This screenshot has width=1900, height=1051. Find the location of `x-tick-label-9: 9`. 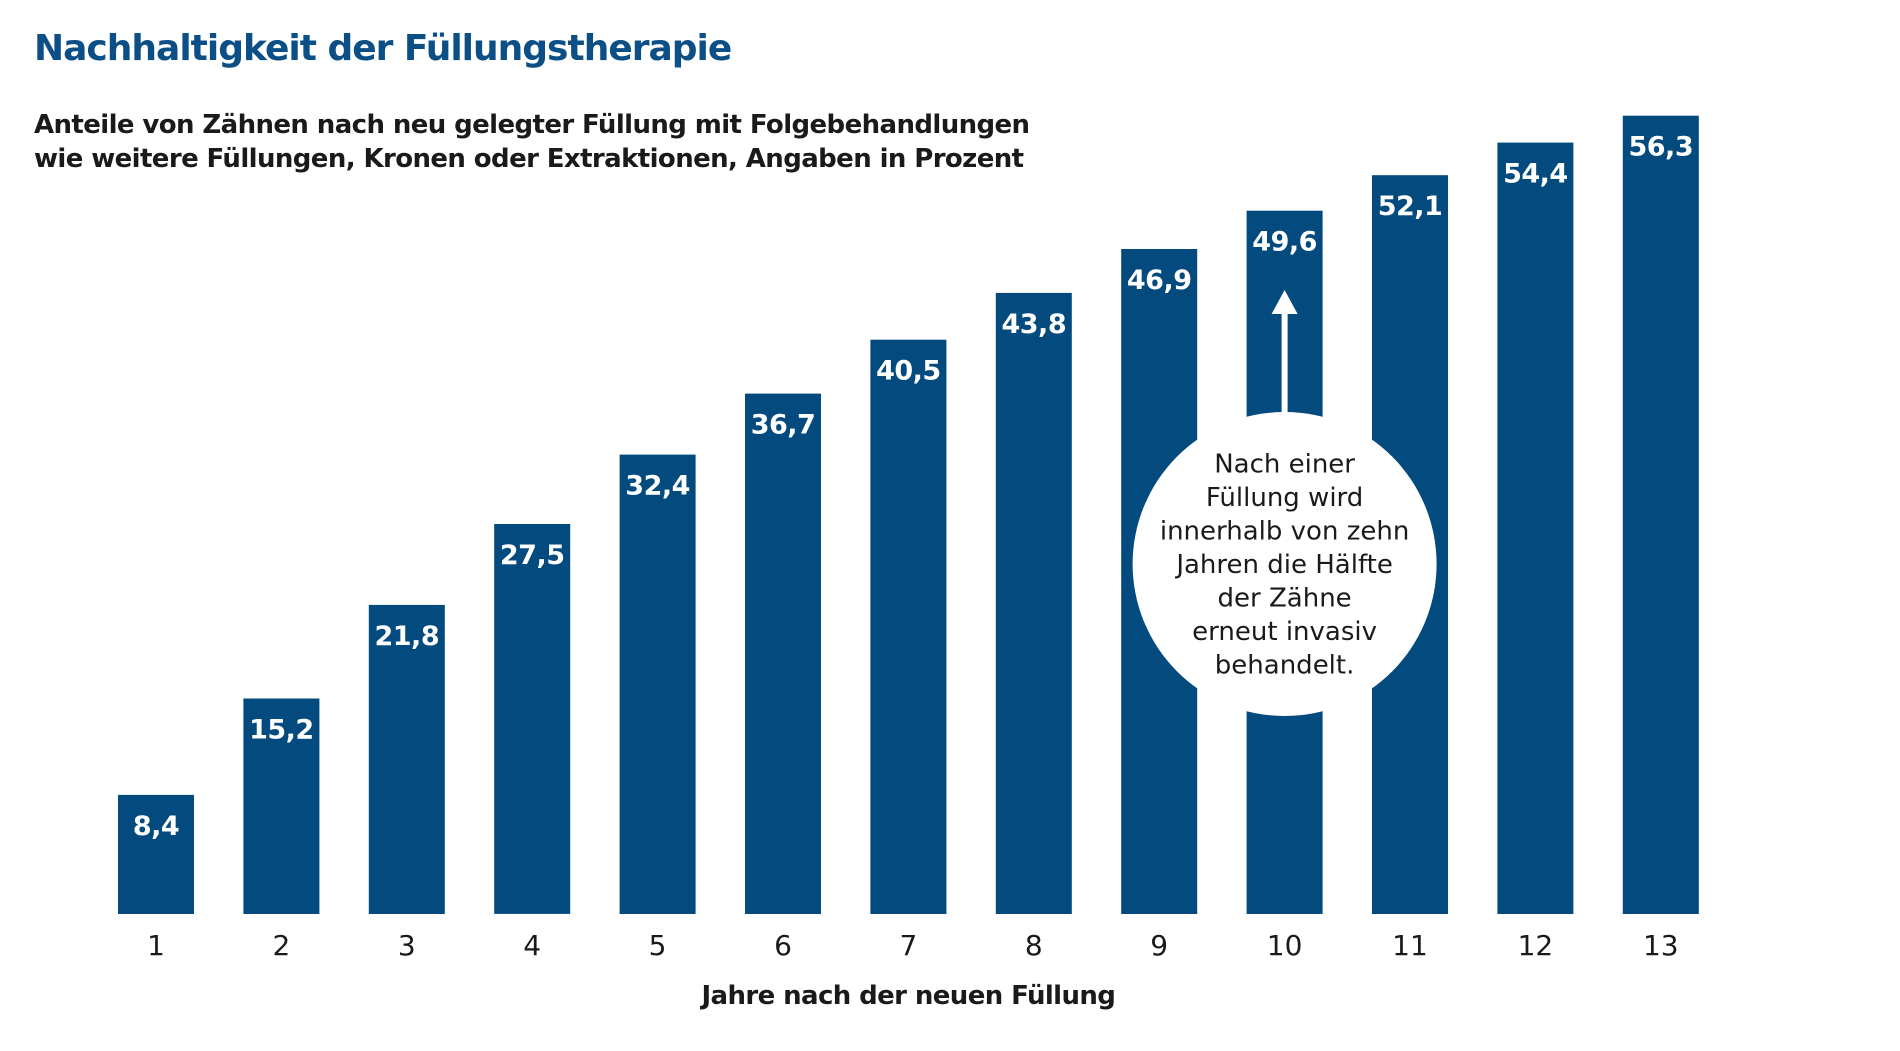

x-tick-label-9: 9 is located at coordinates (1159, 945).